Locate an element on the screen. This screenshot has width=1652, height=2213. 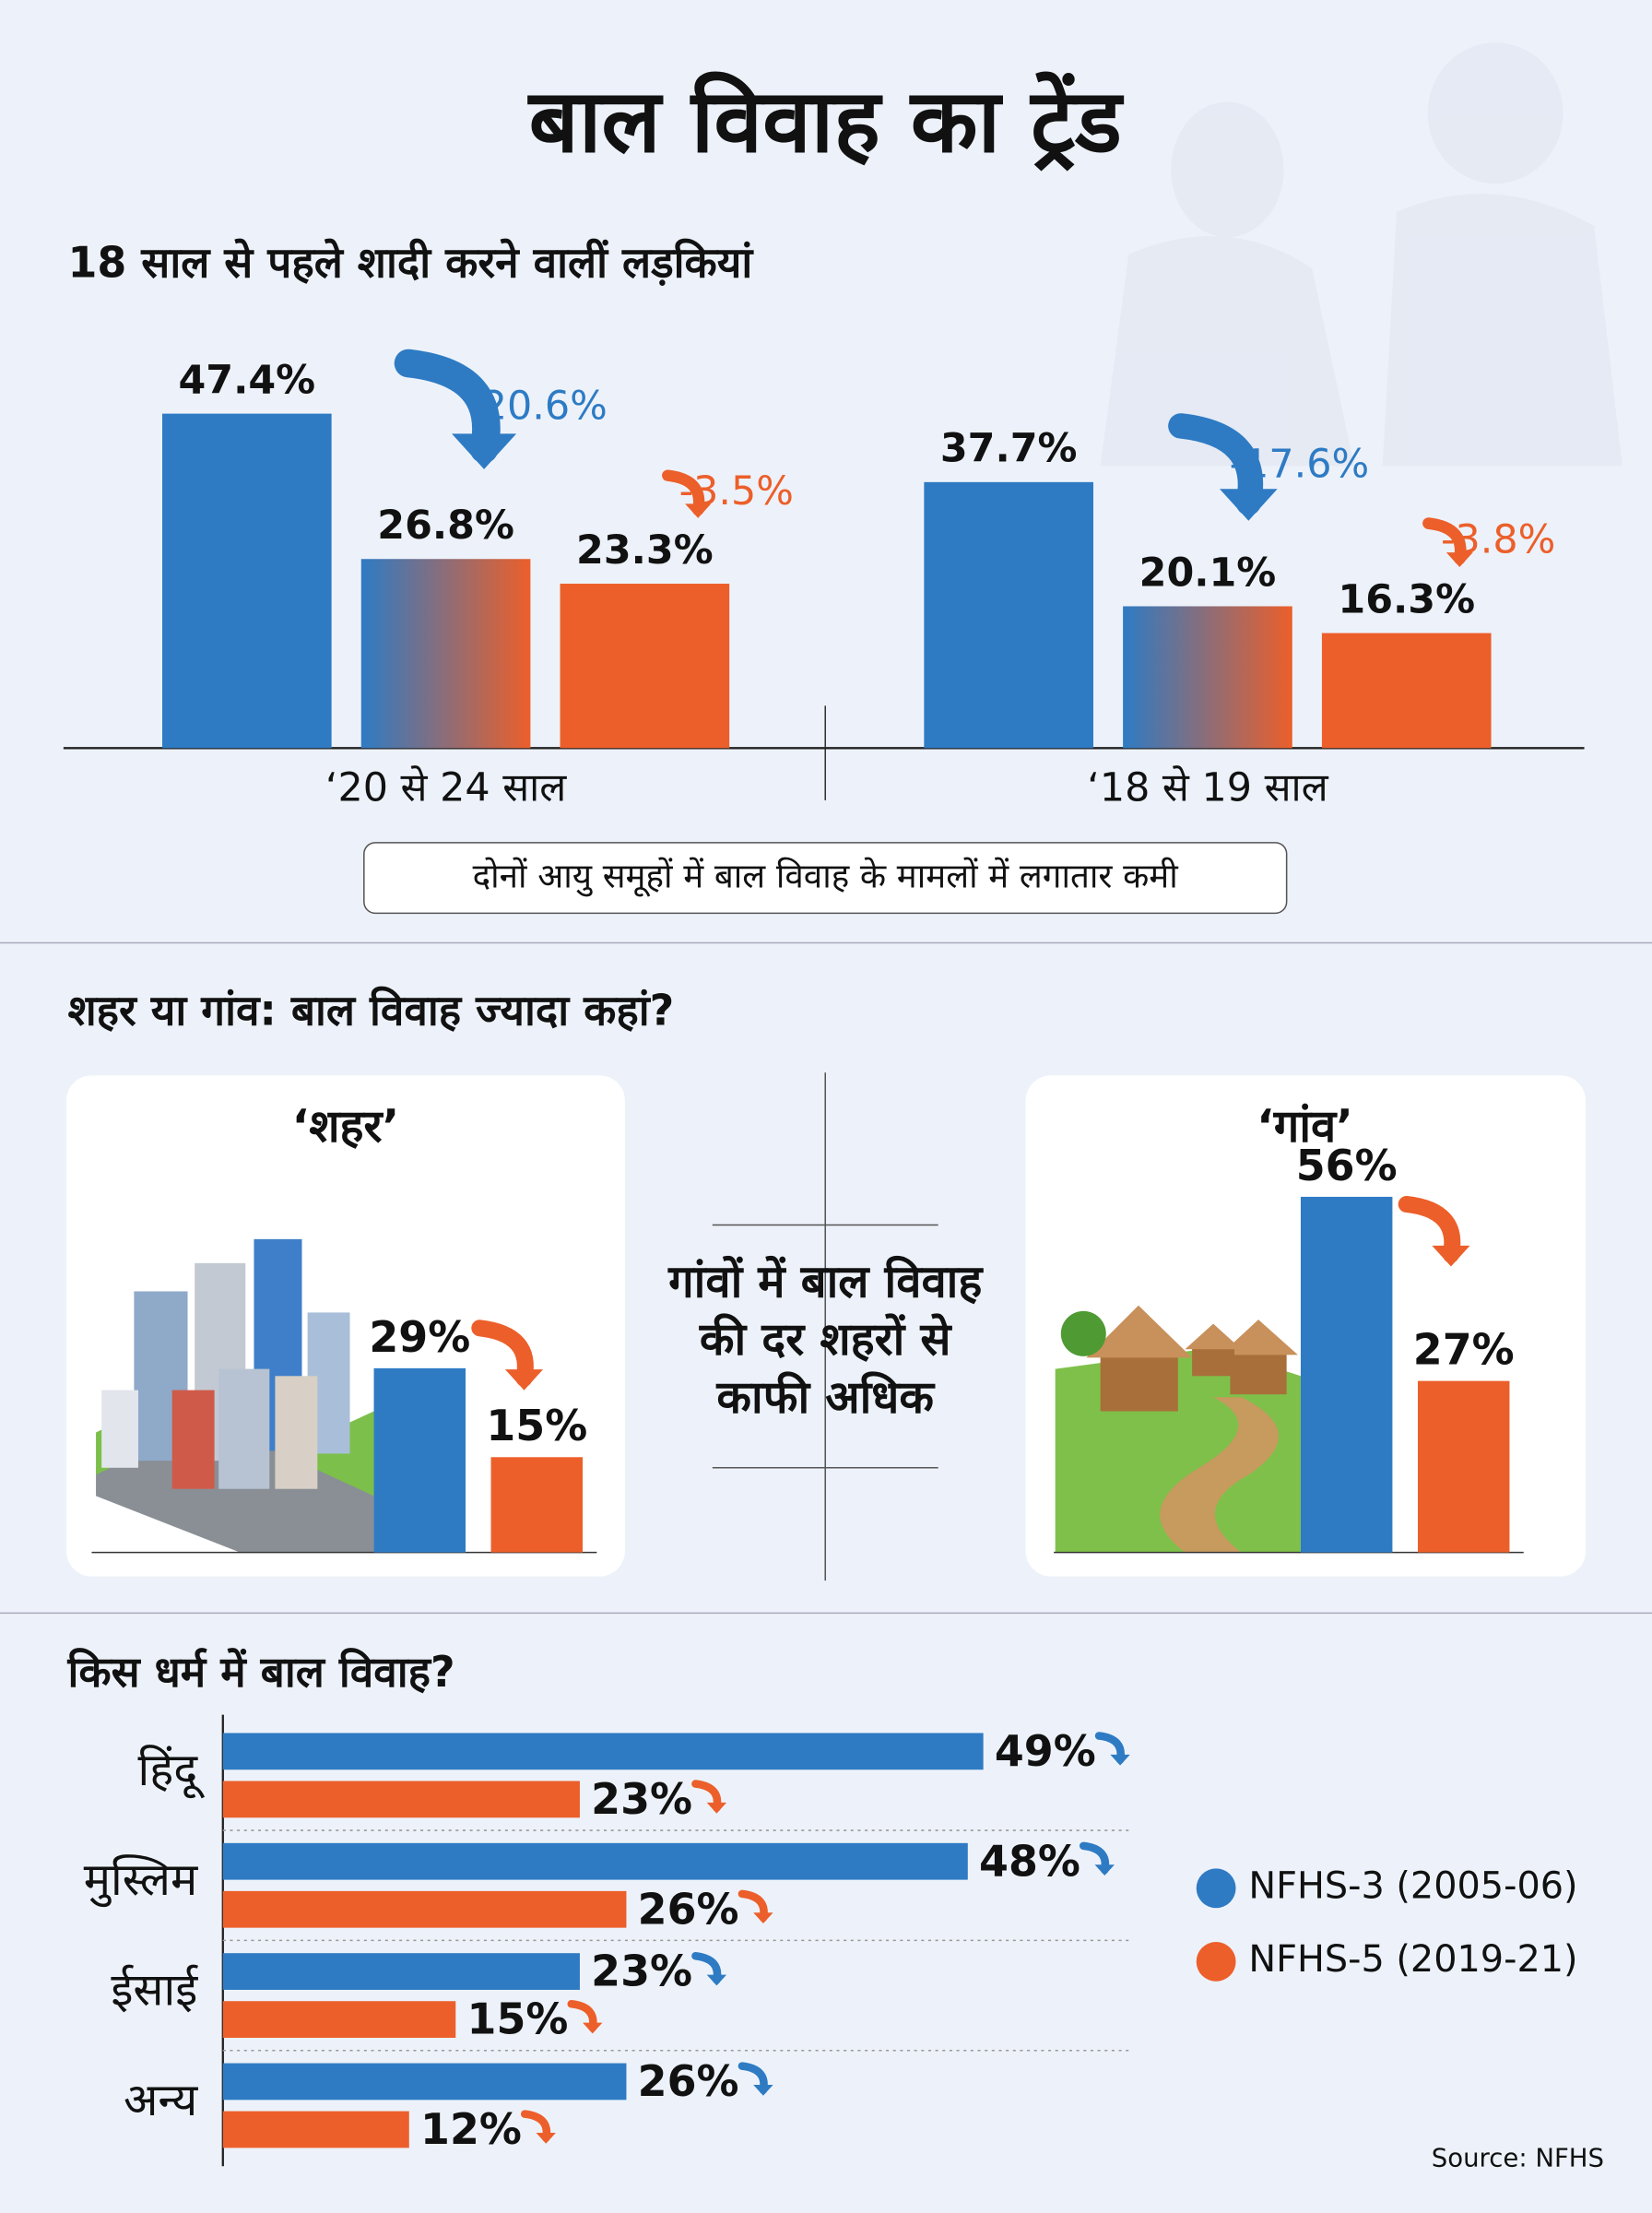
change-label: -3.5% is located at coordinates (736, 491).